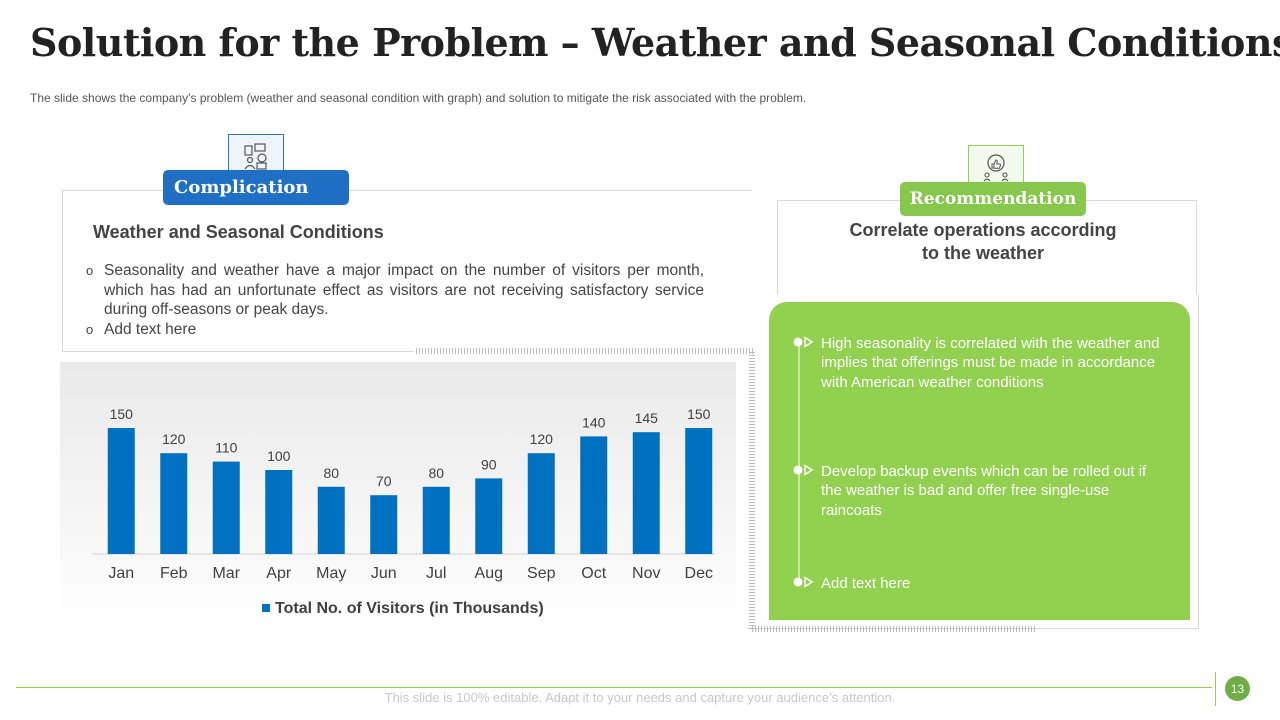 The height and width of the screenshot is (720, 1280). I want to click on chart-x-tick-label: Oct, so click(593, 573).